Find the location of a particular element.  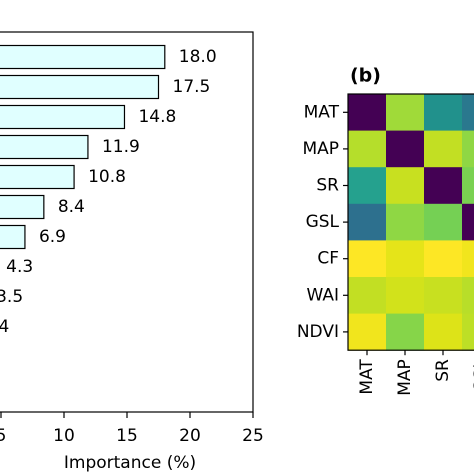

row-label: WAI is located at coordinates (322, 295).